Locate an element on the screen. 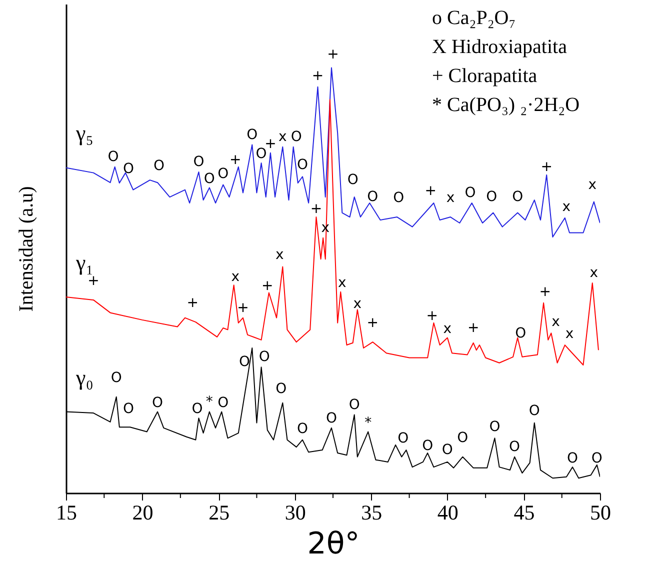  y-axis-title: Intensidad (a.u) is located at coordinates (27, 249).